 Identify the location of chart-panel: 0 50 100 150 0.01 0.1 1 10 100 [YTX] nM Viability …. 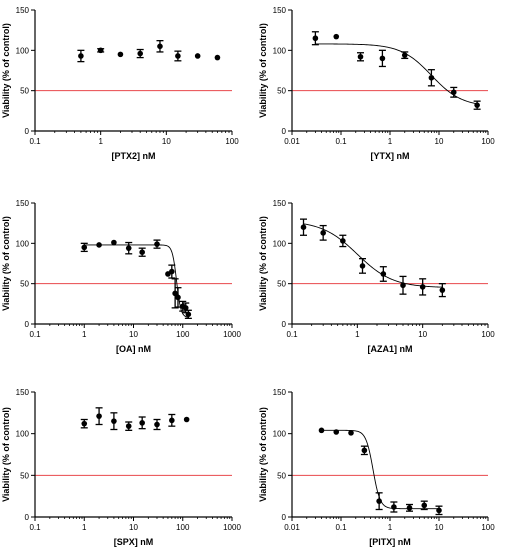
(376, 83).